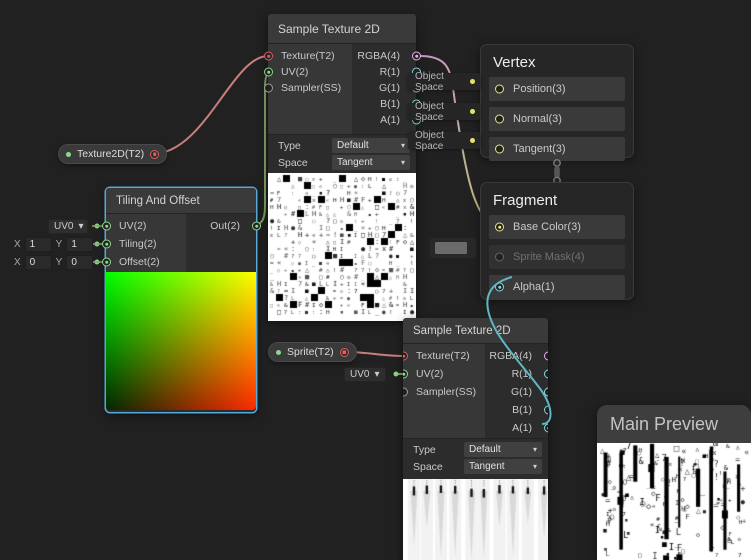 This screenshot has height=560, width=751. Describe the element at coordinates (499, 287) in the screenshot. I see `port-alpha` at that location.